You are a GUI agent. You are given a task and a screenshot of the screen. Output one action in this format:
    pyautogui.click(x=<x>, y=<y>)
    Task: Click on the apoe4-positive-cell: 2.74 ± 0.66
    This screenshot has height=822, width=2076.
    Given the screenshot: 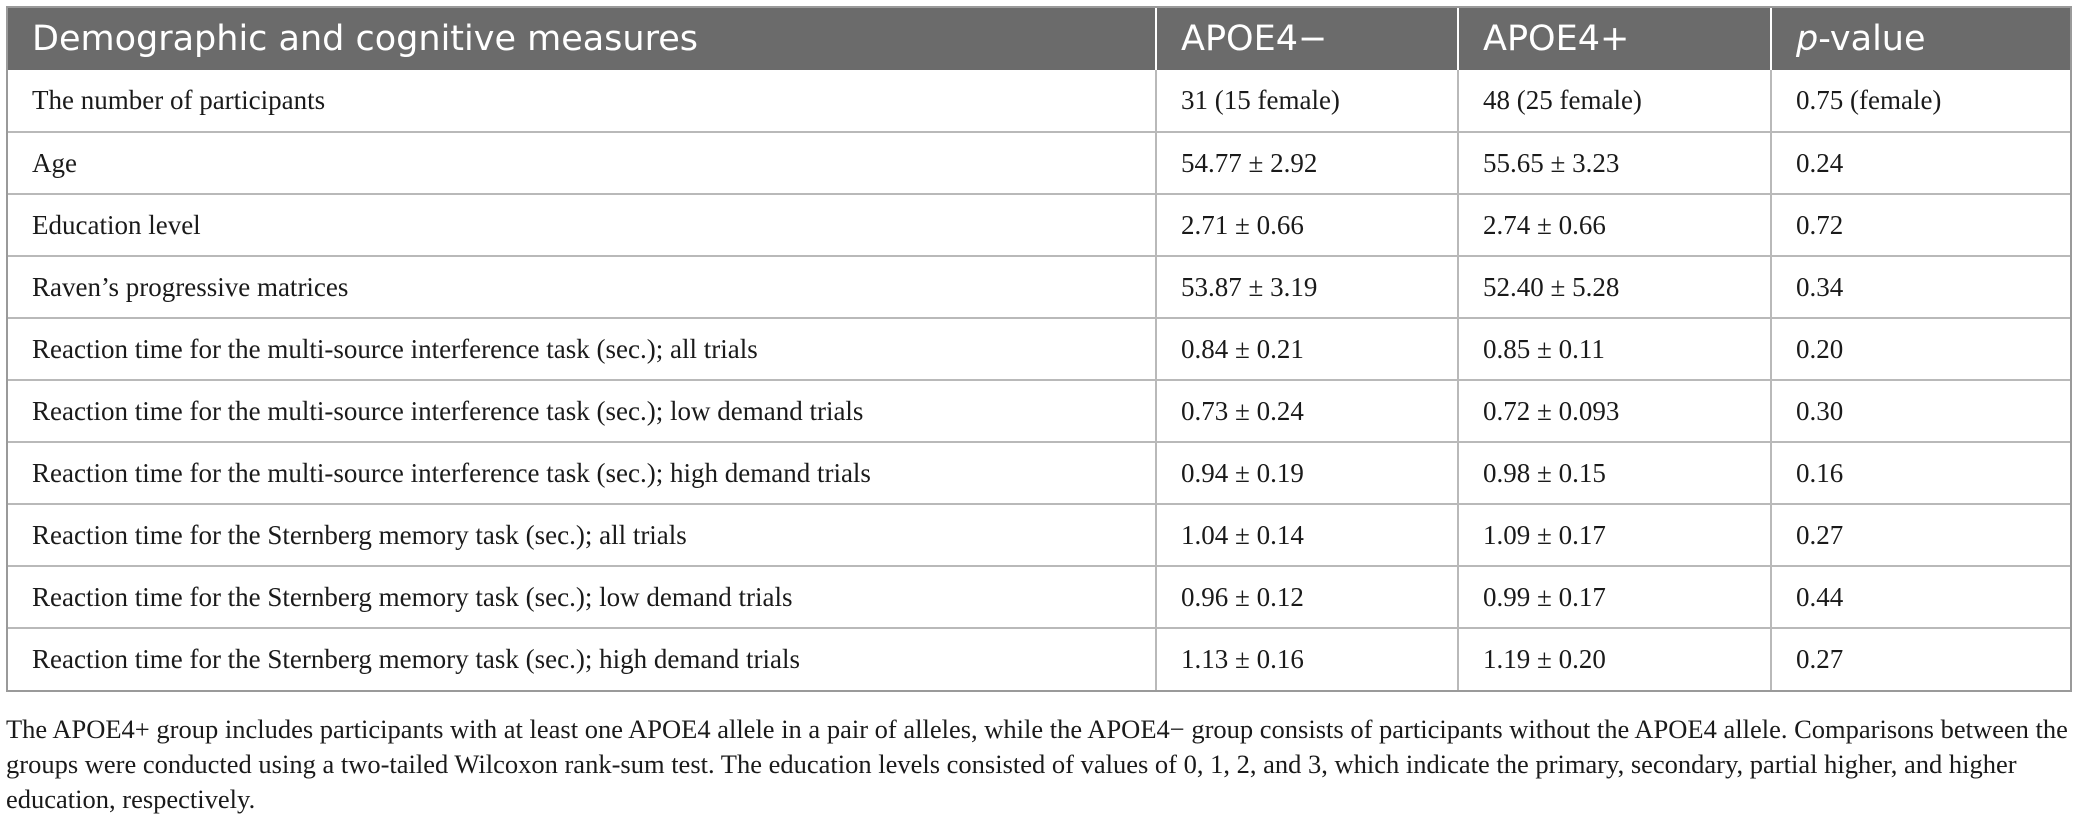 What is the action you would take?
    pyautogui.click(x=1614, y=224)
    